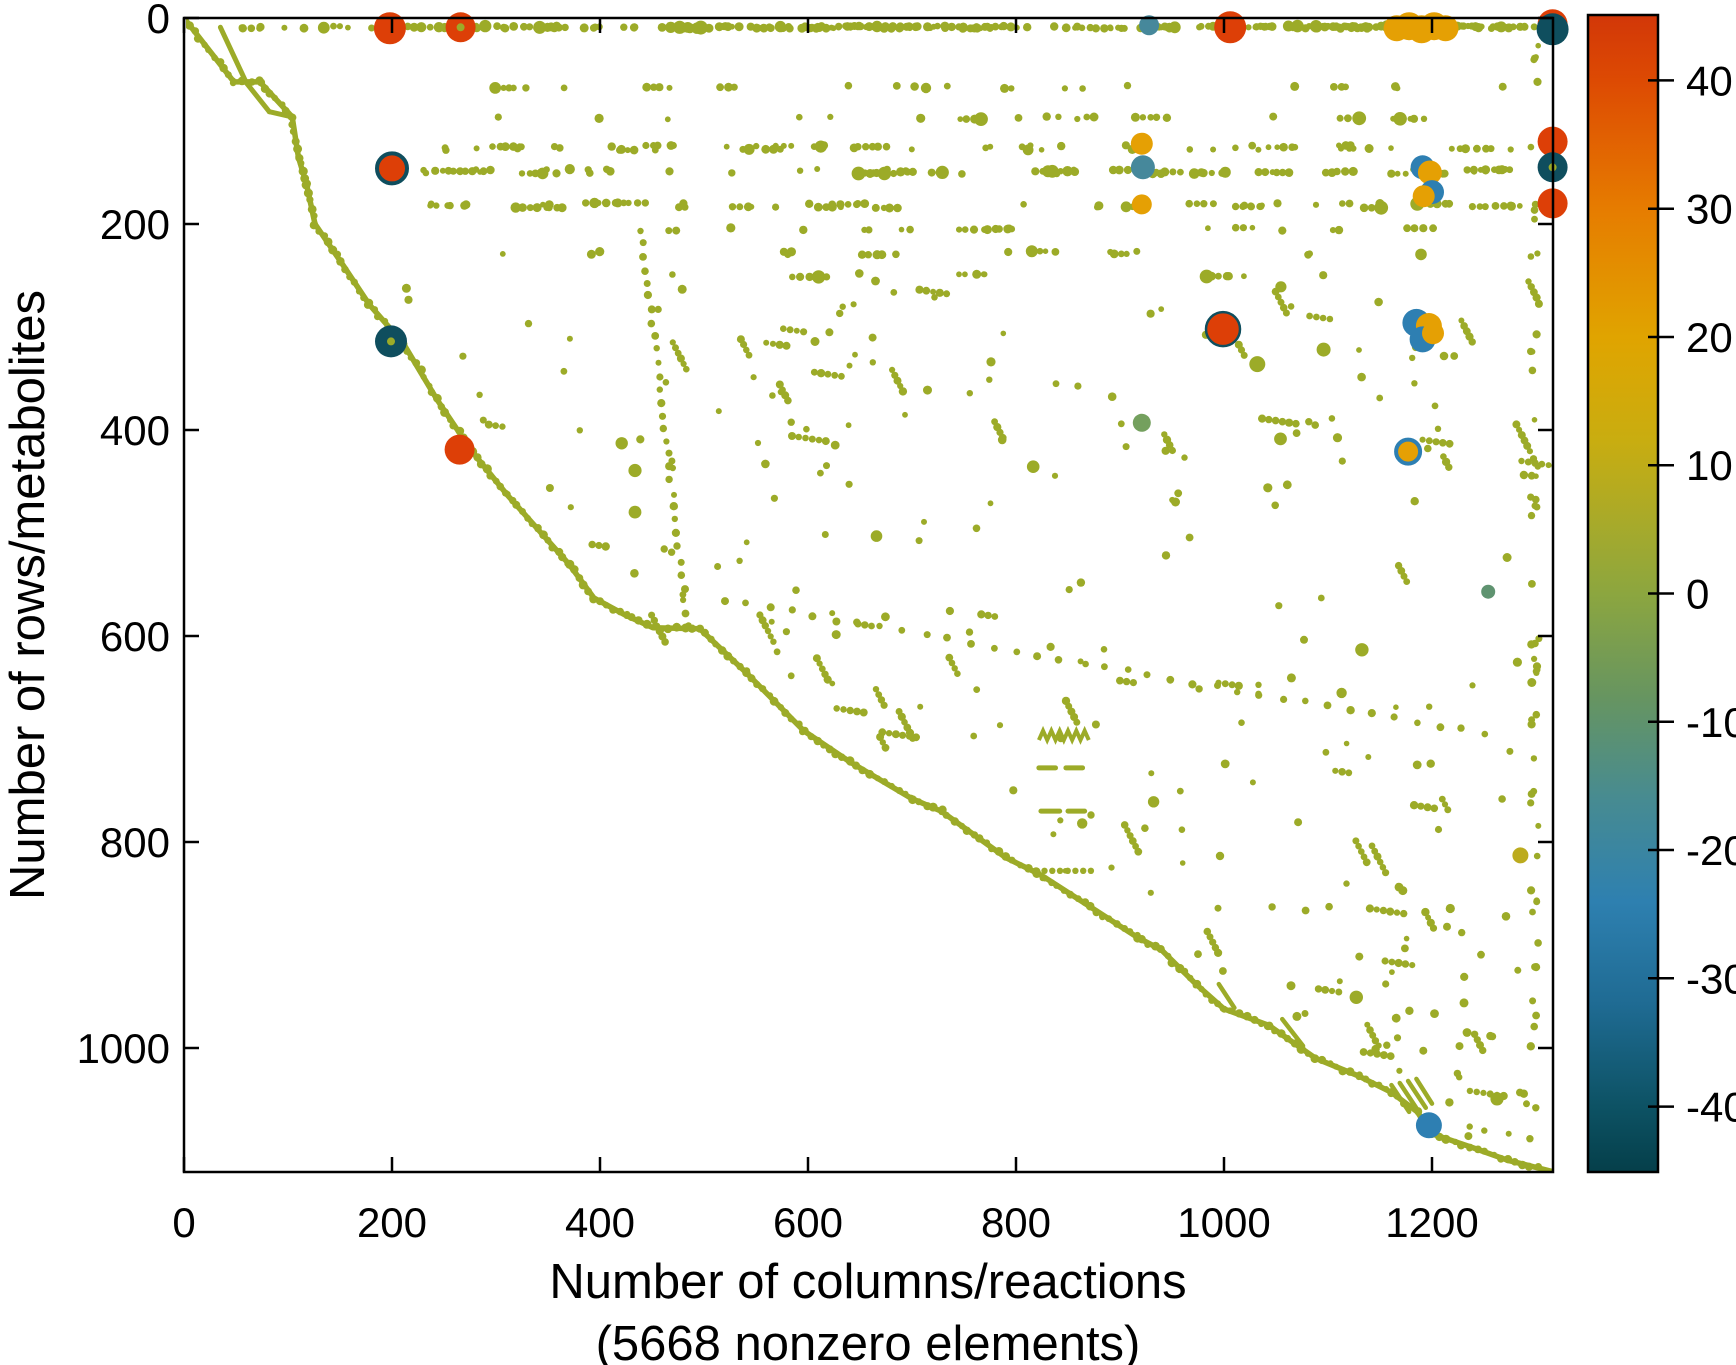 The image size is (1736, 1365). What do you see at coordinates (1709, 80) in the screenshot?
I see `colorbar-tick-label: 40` at bounding box center [1709, 80].